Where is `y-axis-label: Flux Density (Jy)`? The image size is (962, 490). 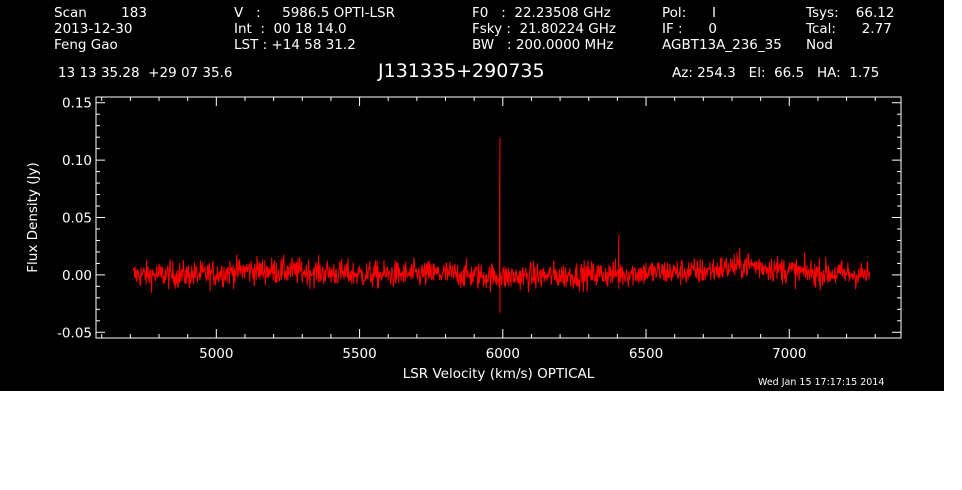
y-axis-label: Flux Density (Jy) is located at coordinates (33, 217).